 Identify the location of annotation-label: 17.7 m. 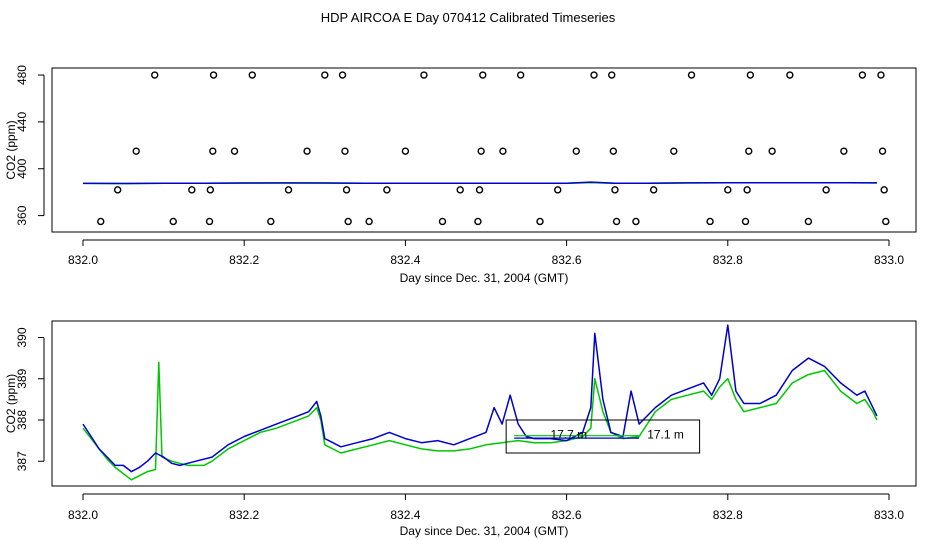
(568, 435).